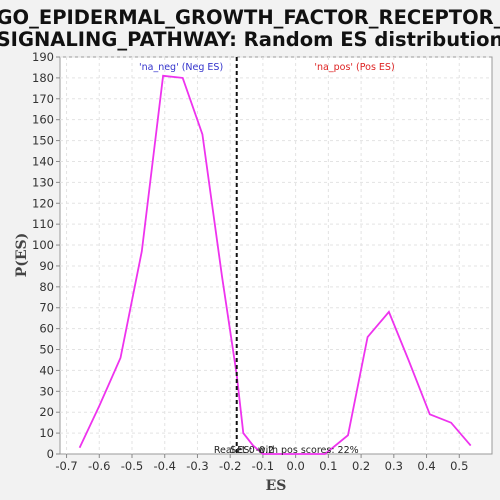 Image resolution: width=500 pixels, height=500 pixels. Describe the element at coordinates (230, 466) in the screenshot. I see `x-tick-label: -0.2` at that location.